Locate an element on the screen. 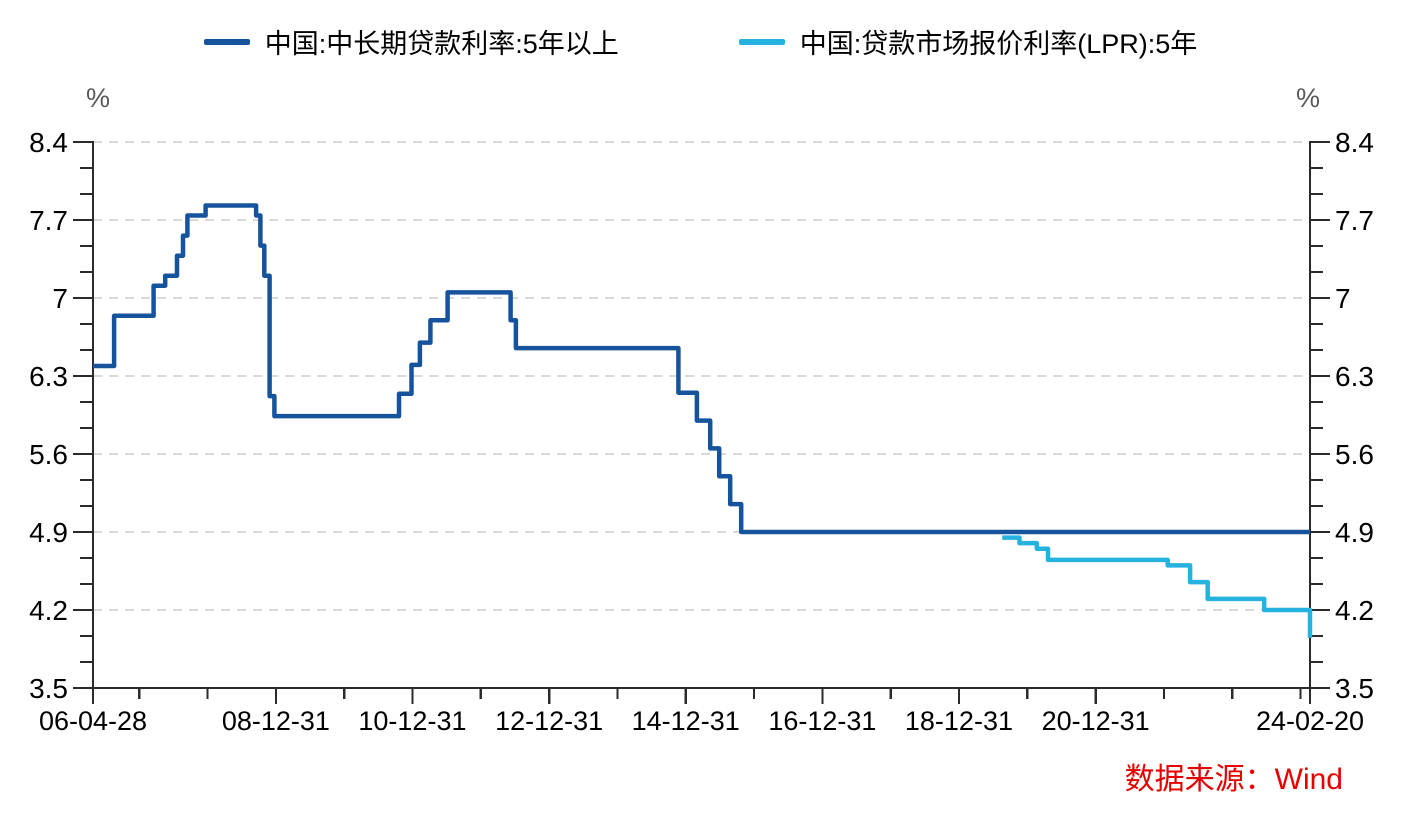  legend-label-medium-long-term-loan-rate: 中国:中长期贷款利率:5年以上 is located at coordinates (441, 44).